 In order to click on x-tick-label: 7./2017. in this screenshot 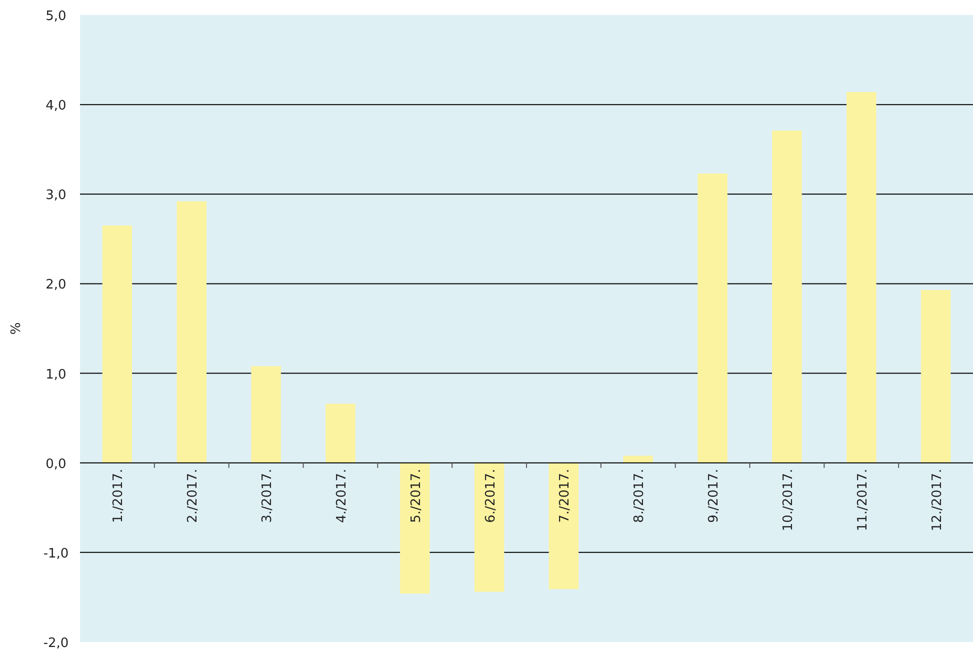, I will do `click(565, 495)`.